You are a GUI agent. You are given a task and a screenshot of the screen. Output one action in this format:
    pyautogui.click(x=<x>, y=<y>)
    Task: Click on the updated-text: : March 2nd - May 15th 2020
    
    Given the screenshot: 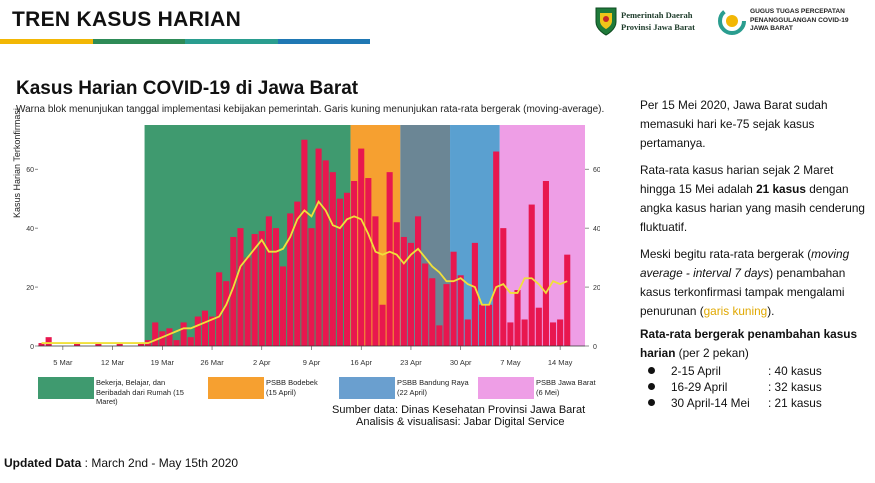 What is the action you would take?
    pyautogui.click(x=160, y=463)
    